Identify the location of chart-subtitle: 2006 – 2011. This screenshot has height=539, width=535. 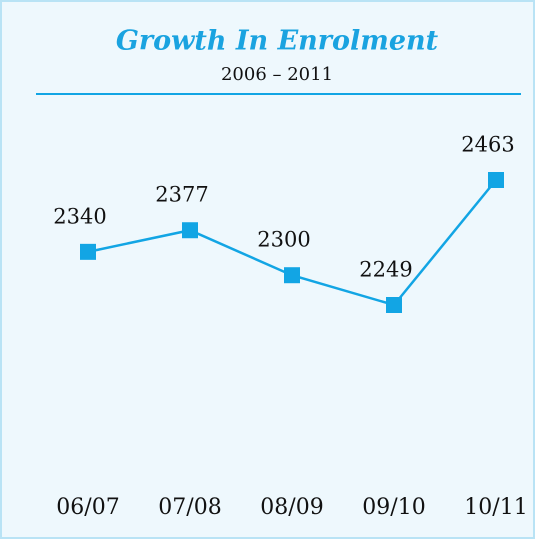
(277, 74).